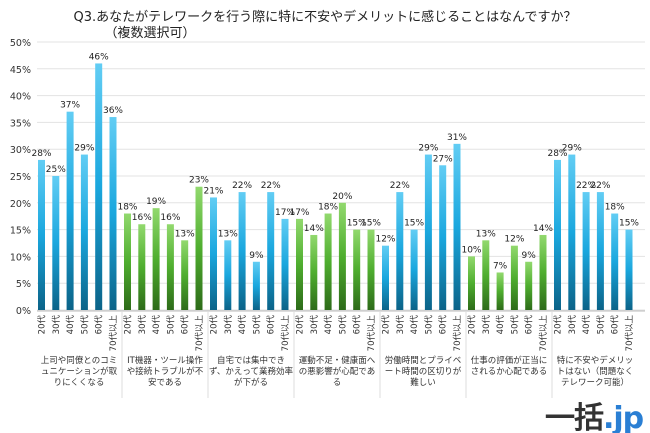 The image size is (650, 433). I want to click on y-tick-label: 40%, so click(20, 97).